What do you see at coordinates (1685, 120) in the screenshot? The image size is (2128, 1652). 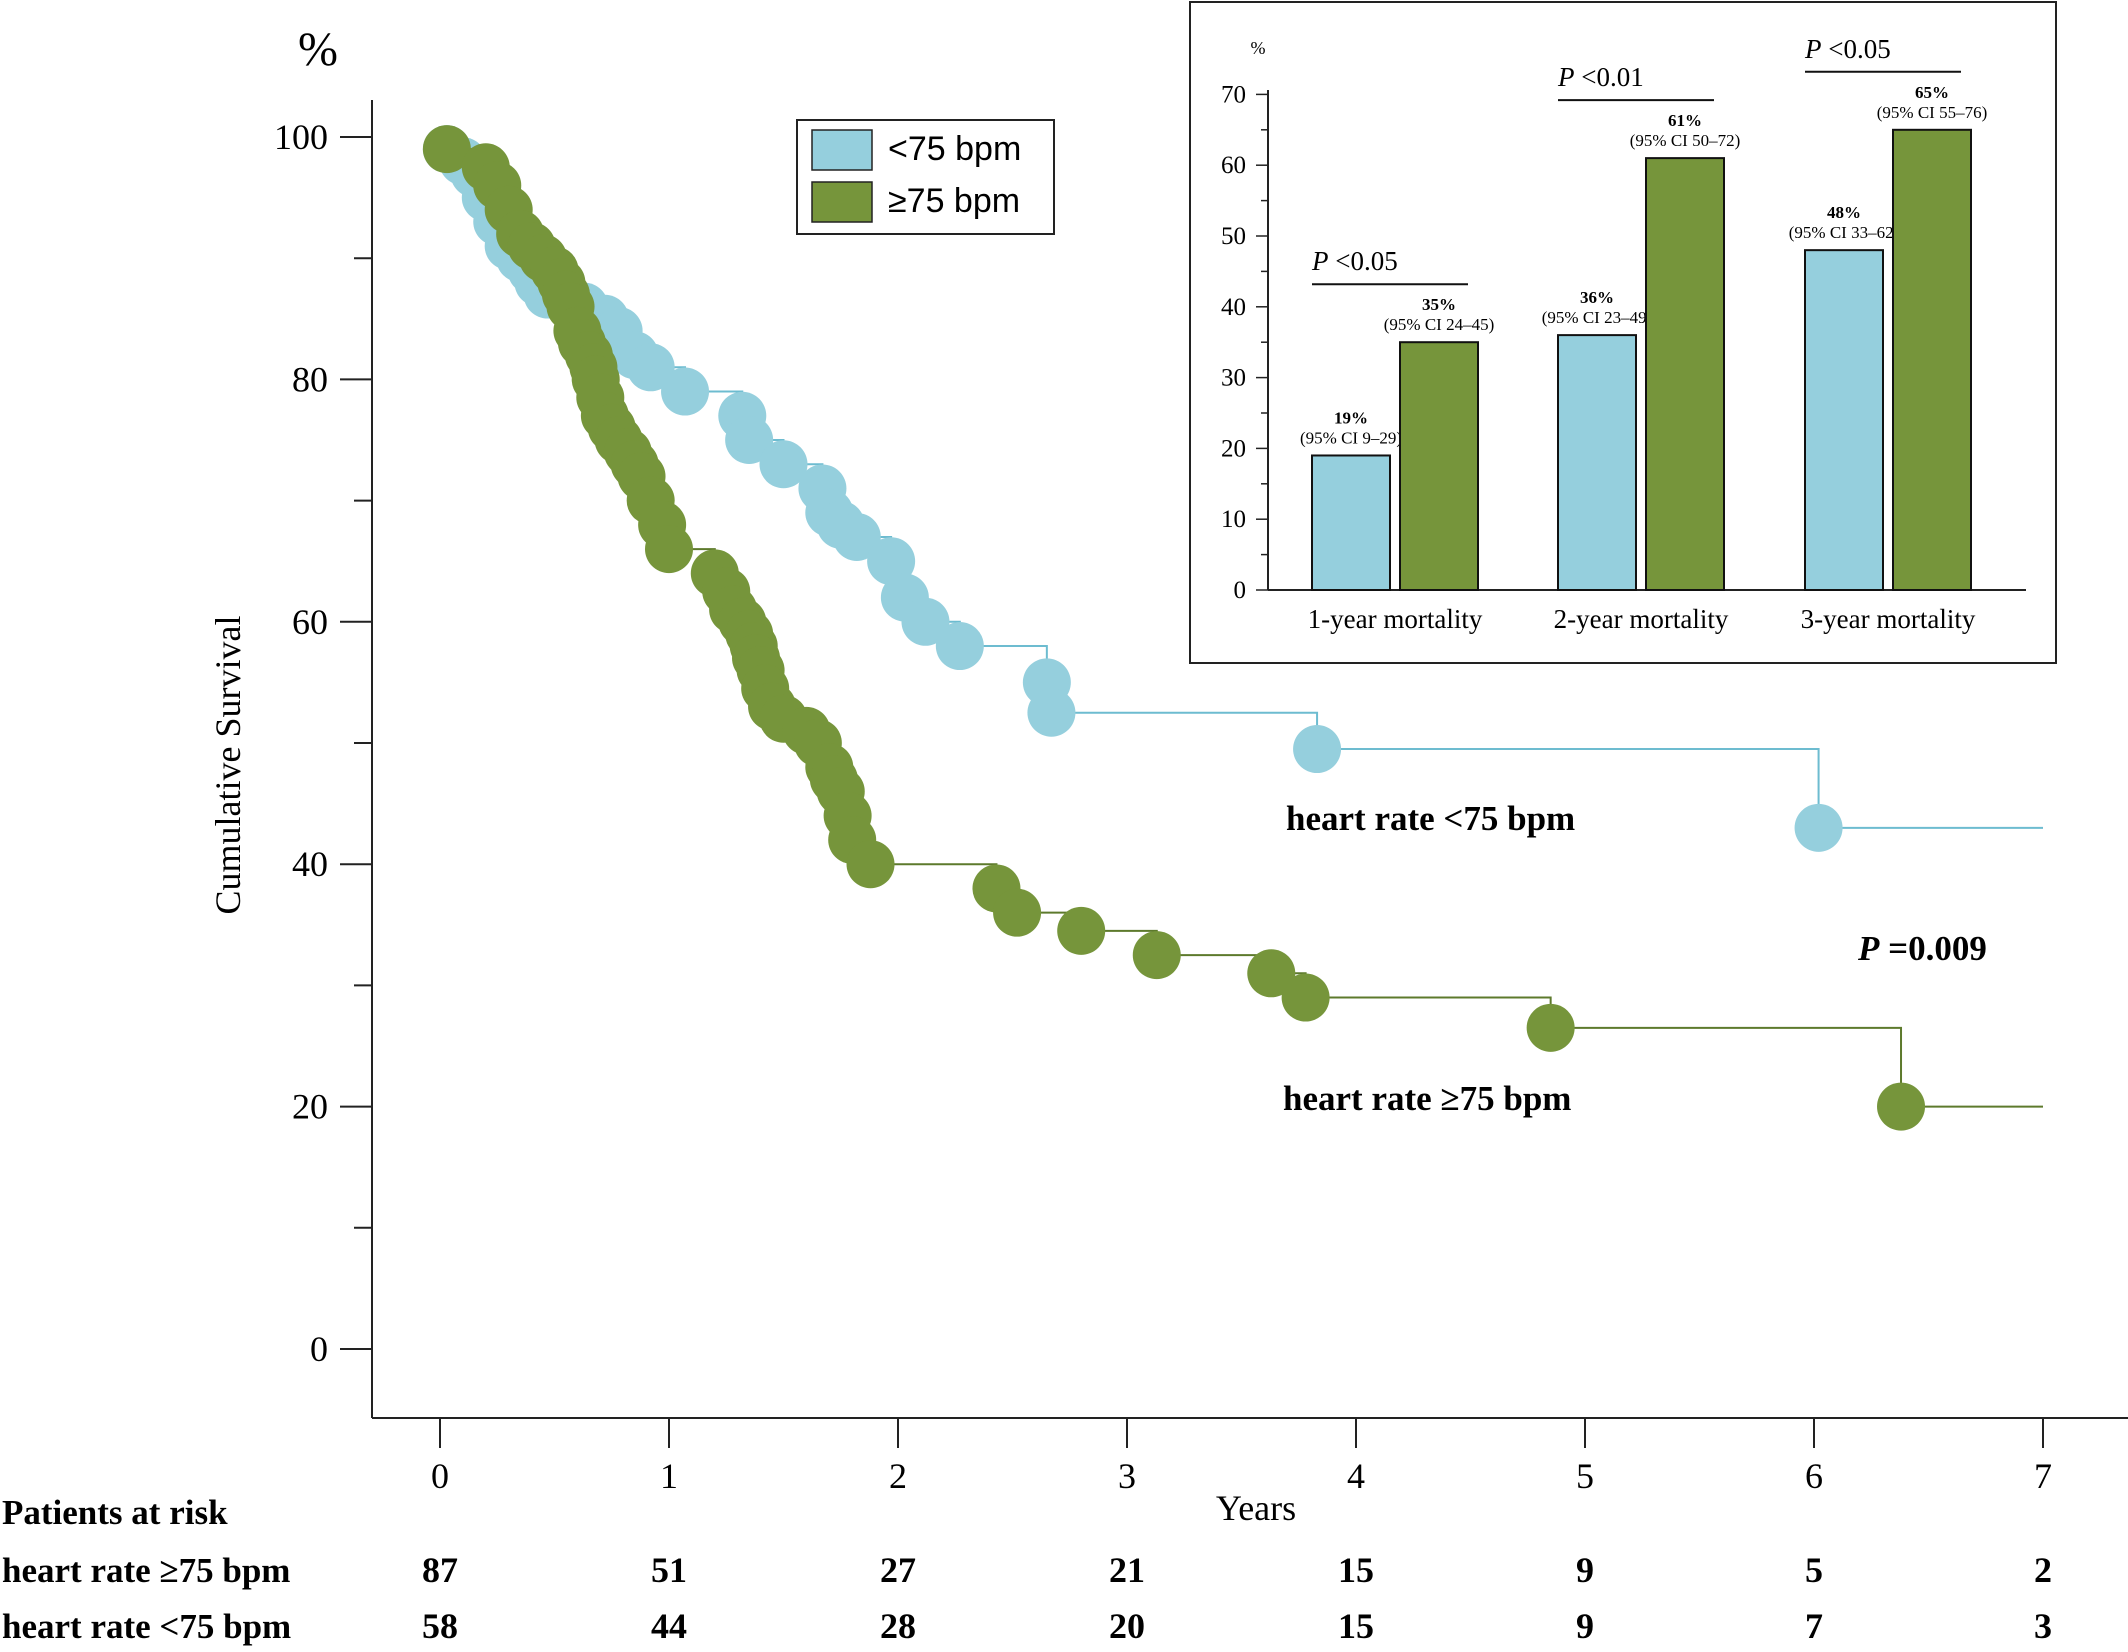 I see `bar-value-label: 61%` at bounding box center [1685, 120].